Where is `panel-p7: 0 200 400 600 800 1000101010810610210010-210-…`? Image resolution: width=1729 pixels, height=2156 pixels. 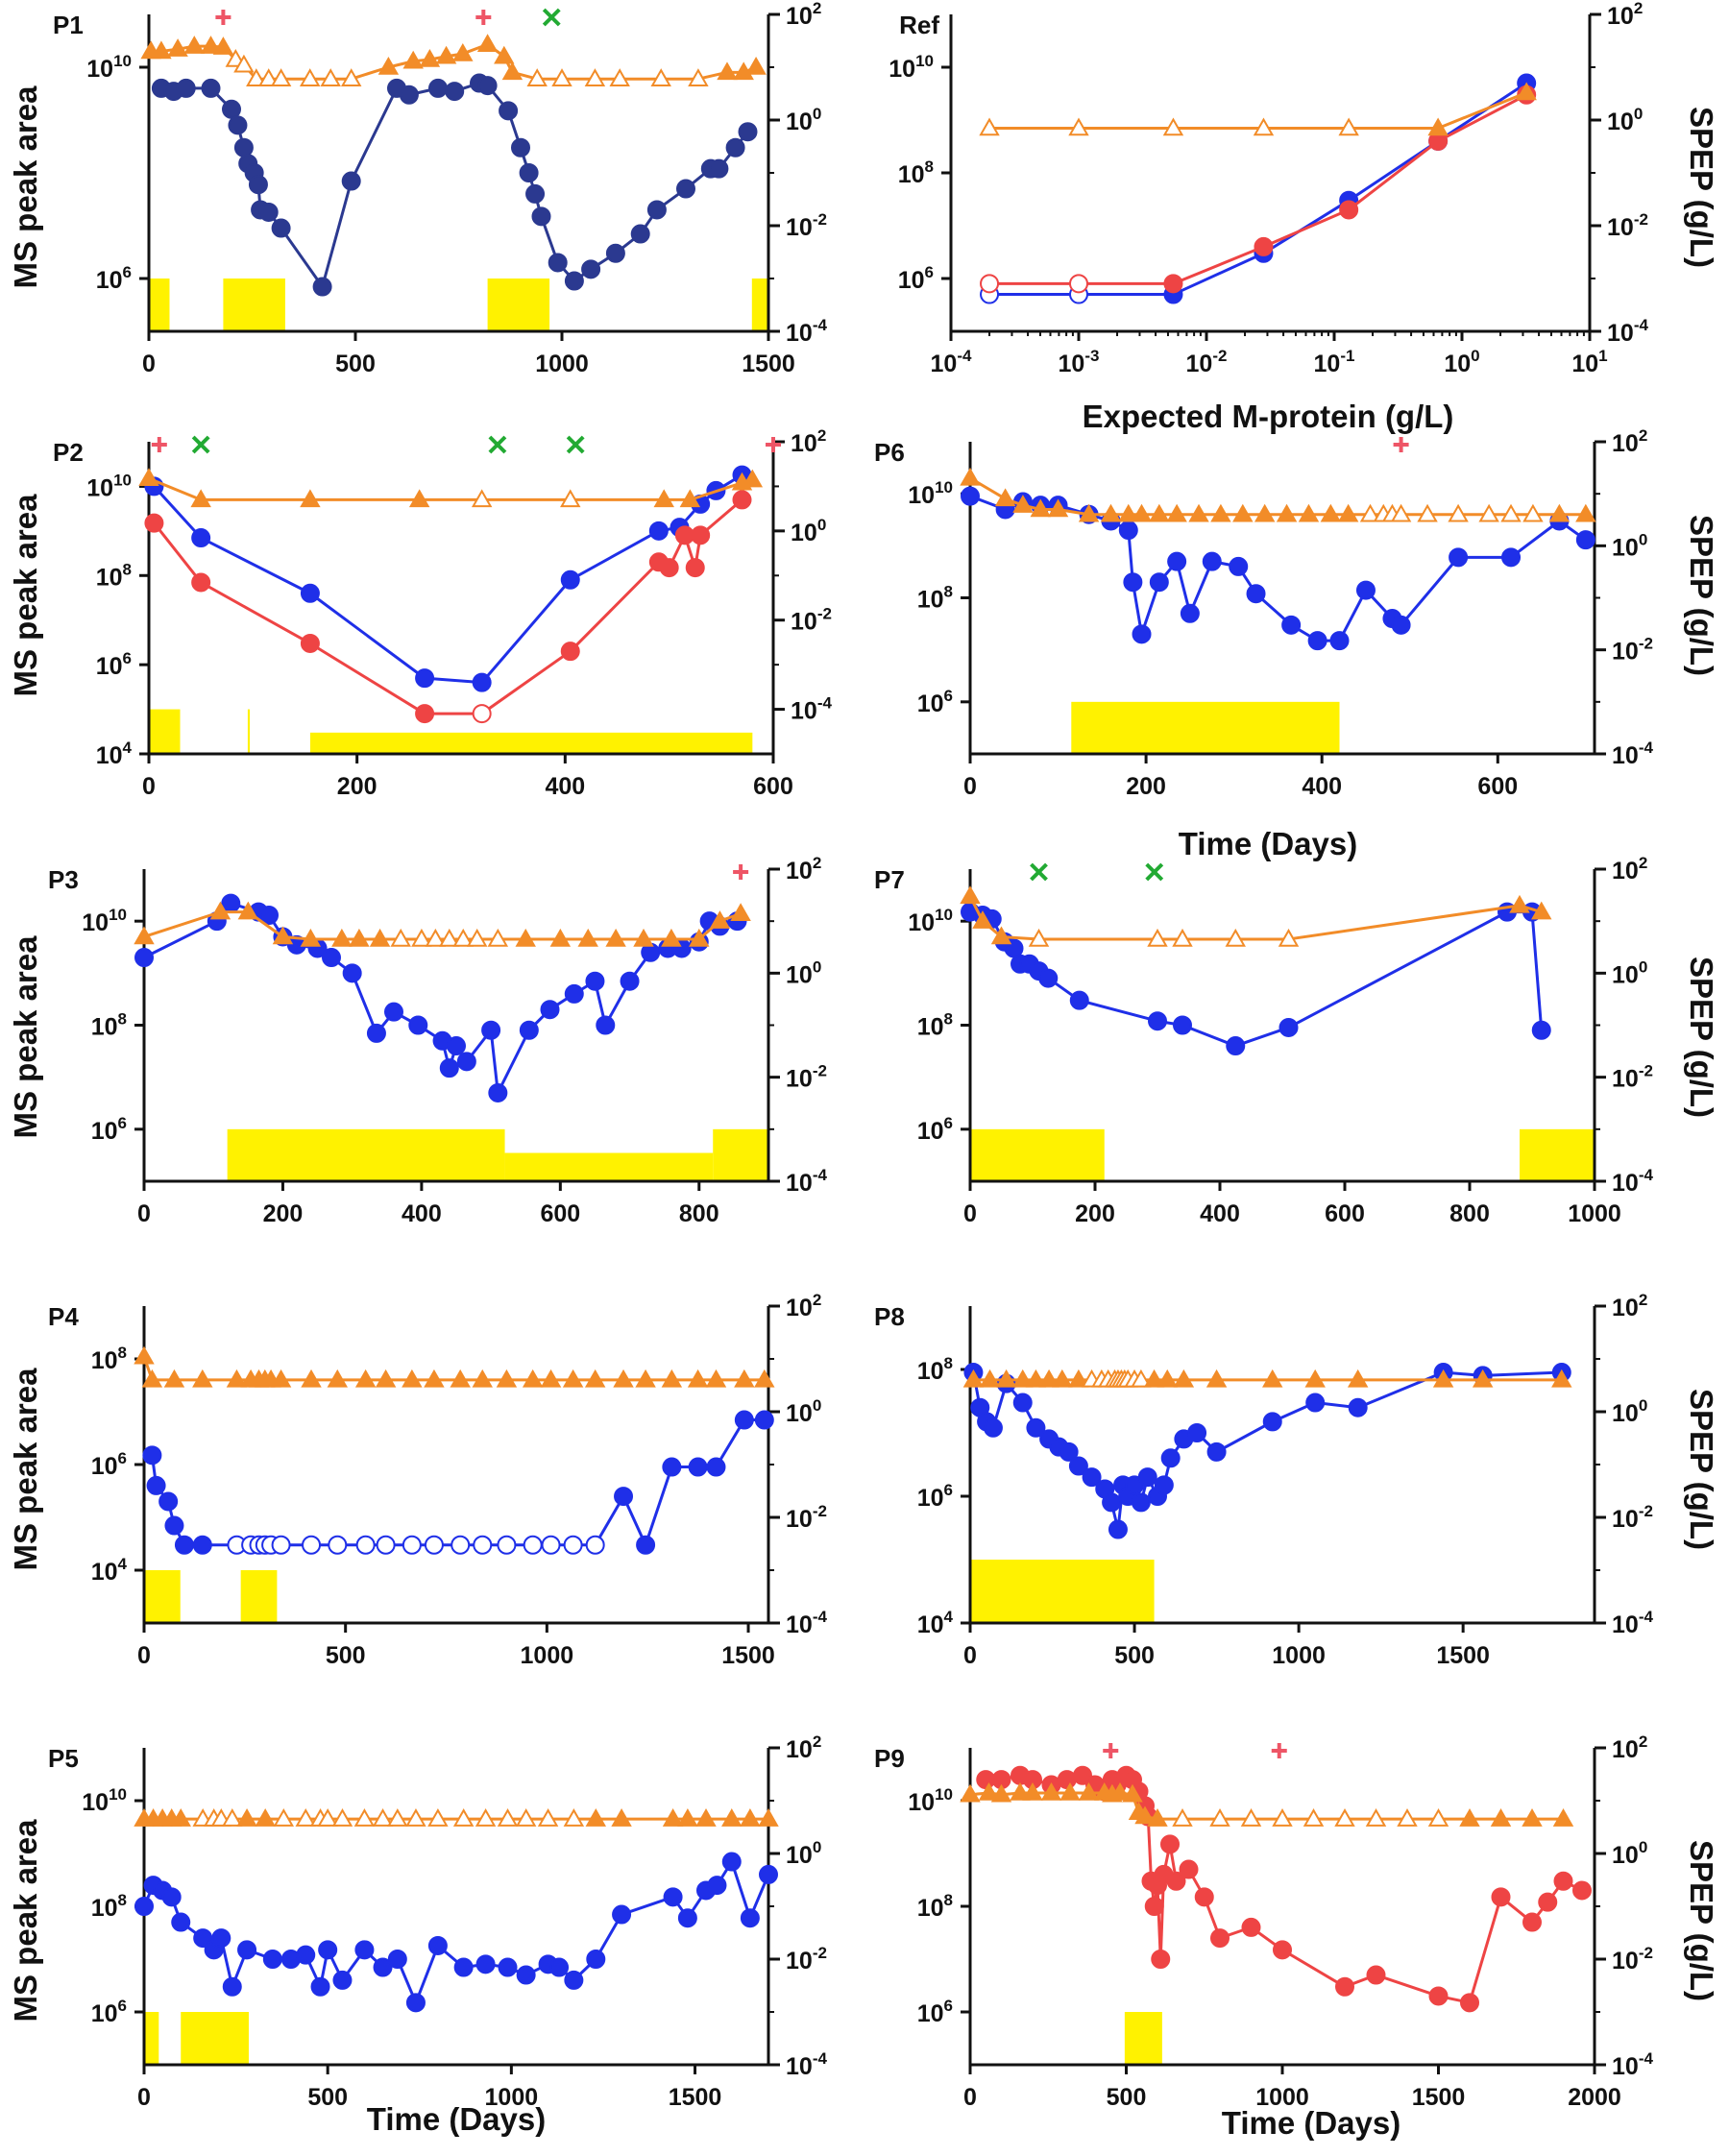
panel-p7: 0 200 400 600 800 1000101010810610210010-210-… is located at coordinates (1263, 1040).